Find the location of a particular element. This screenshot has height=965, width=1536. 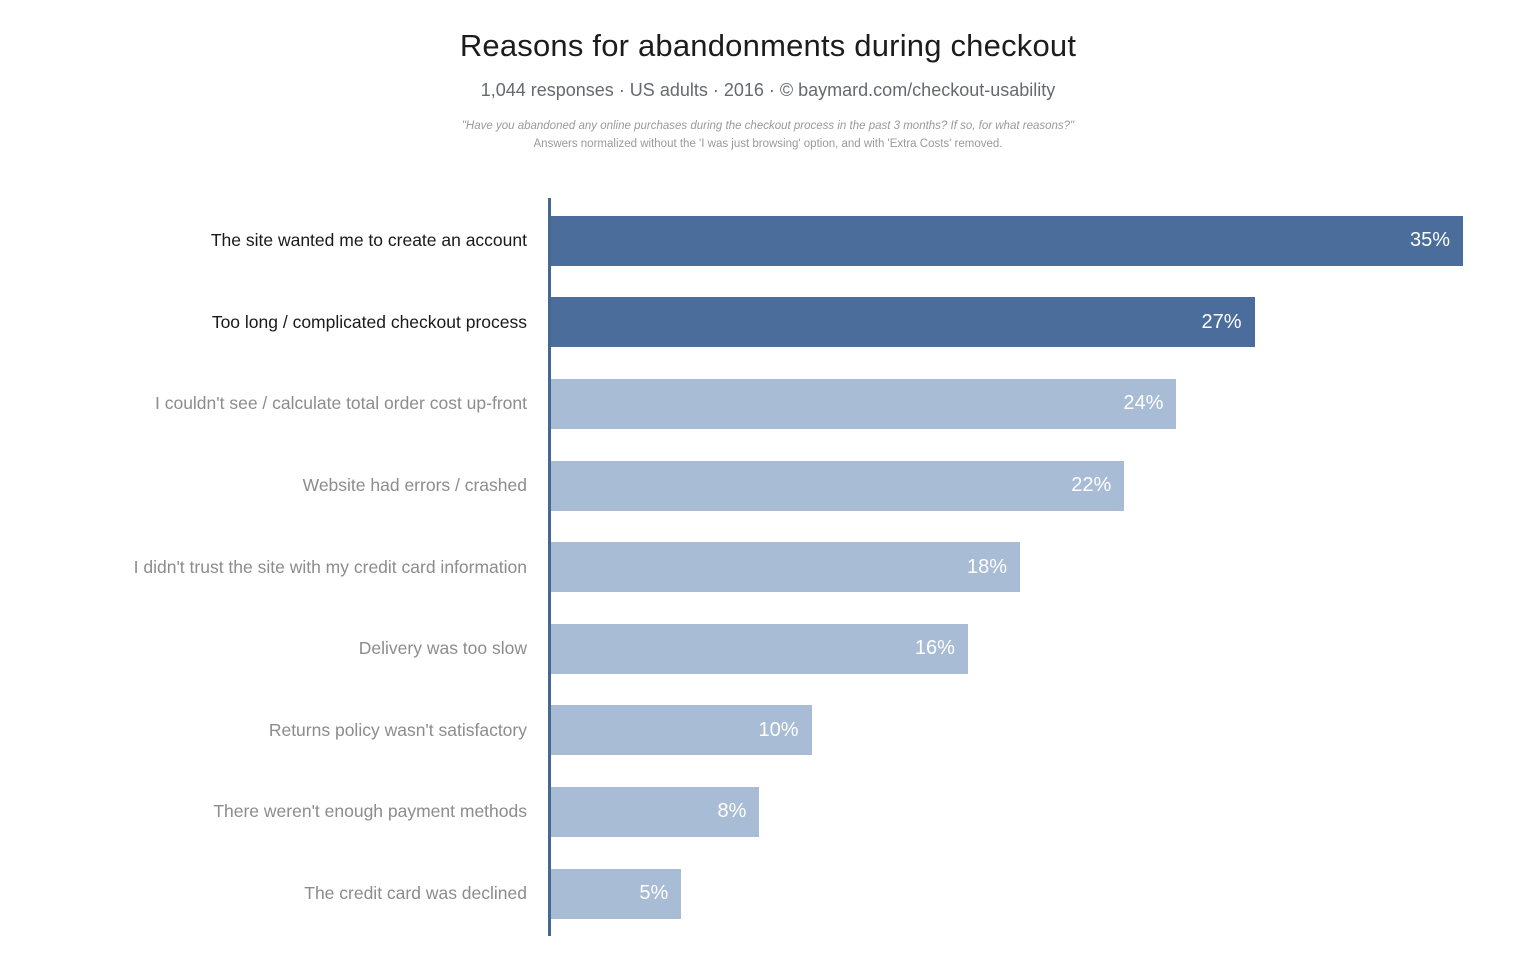

bar-label: Too long / complicated checkout process is located at coordinates (369, 321).